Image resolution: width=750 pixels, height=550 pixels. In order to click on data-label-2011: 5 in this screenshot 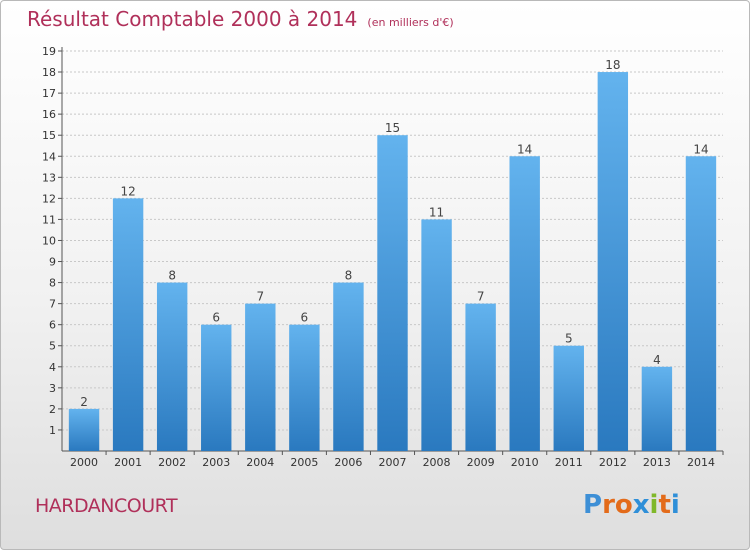, I will do `click(569, 339)`.